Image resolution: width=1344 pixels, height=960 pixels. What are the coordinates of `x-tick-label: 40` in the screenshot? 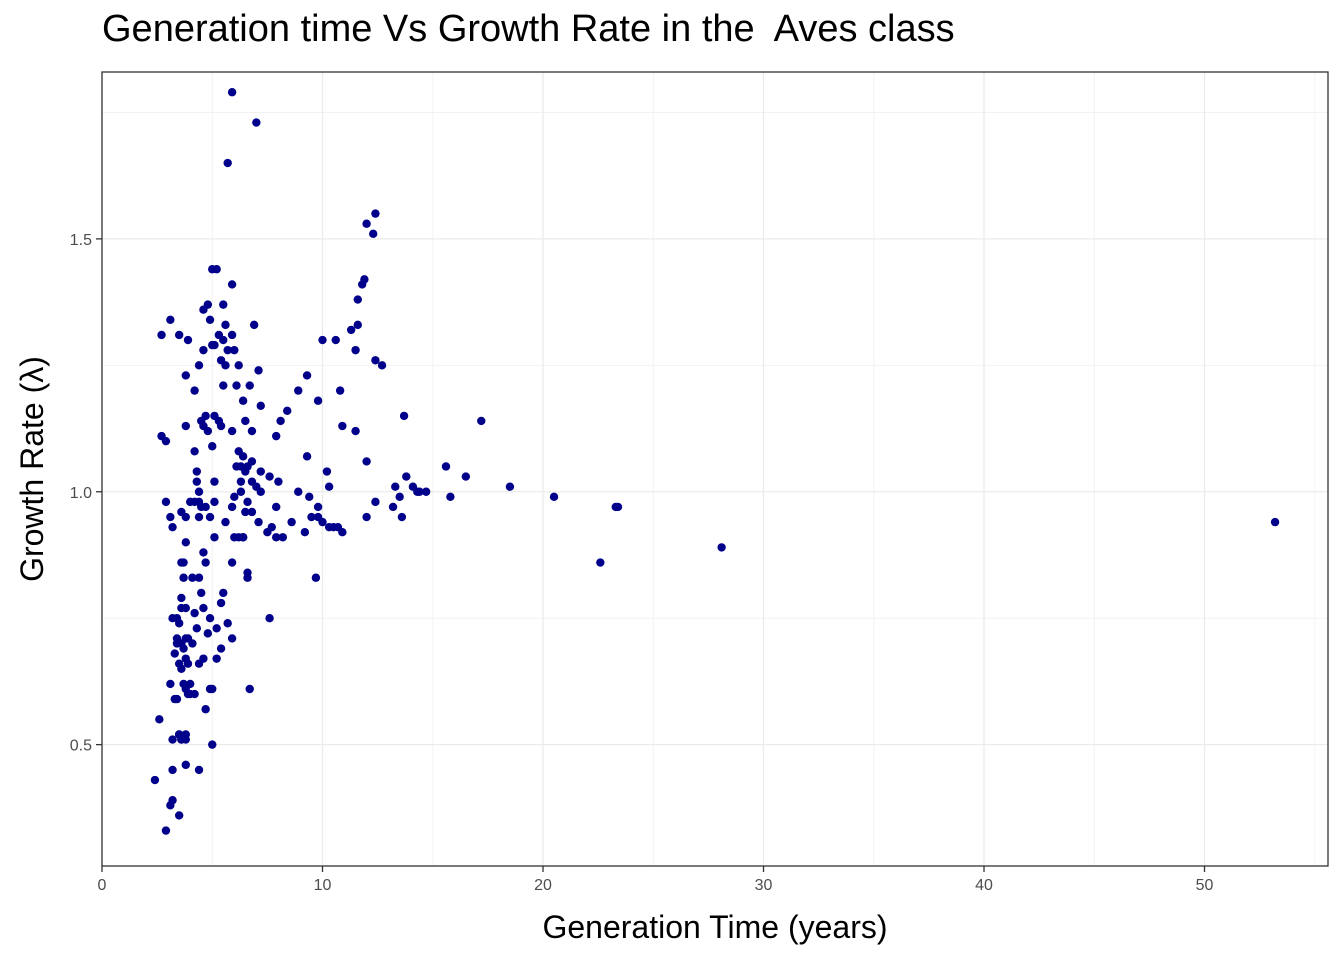 It's located at (984, 885).